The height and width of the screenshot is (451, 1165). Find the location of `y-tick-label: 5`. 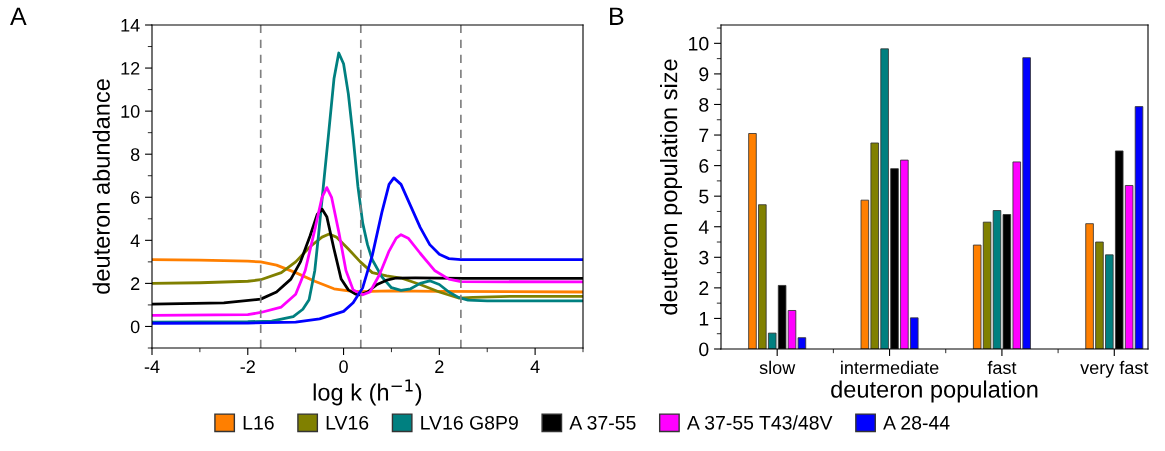

y-tick-label: 5 is located at coordinates (704, 196).